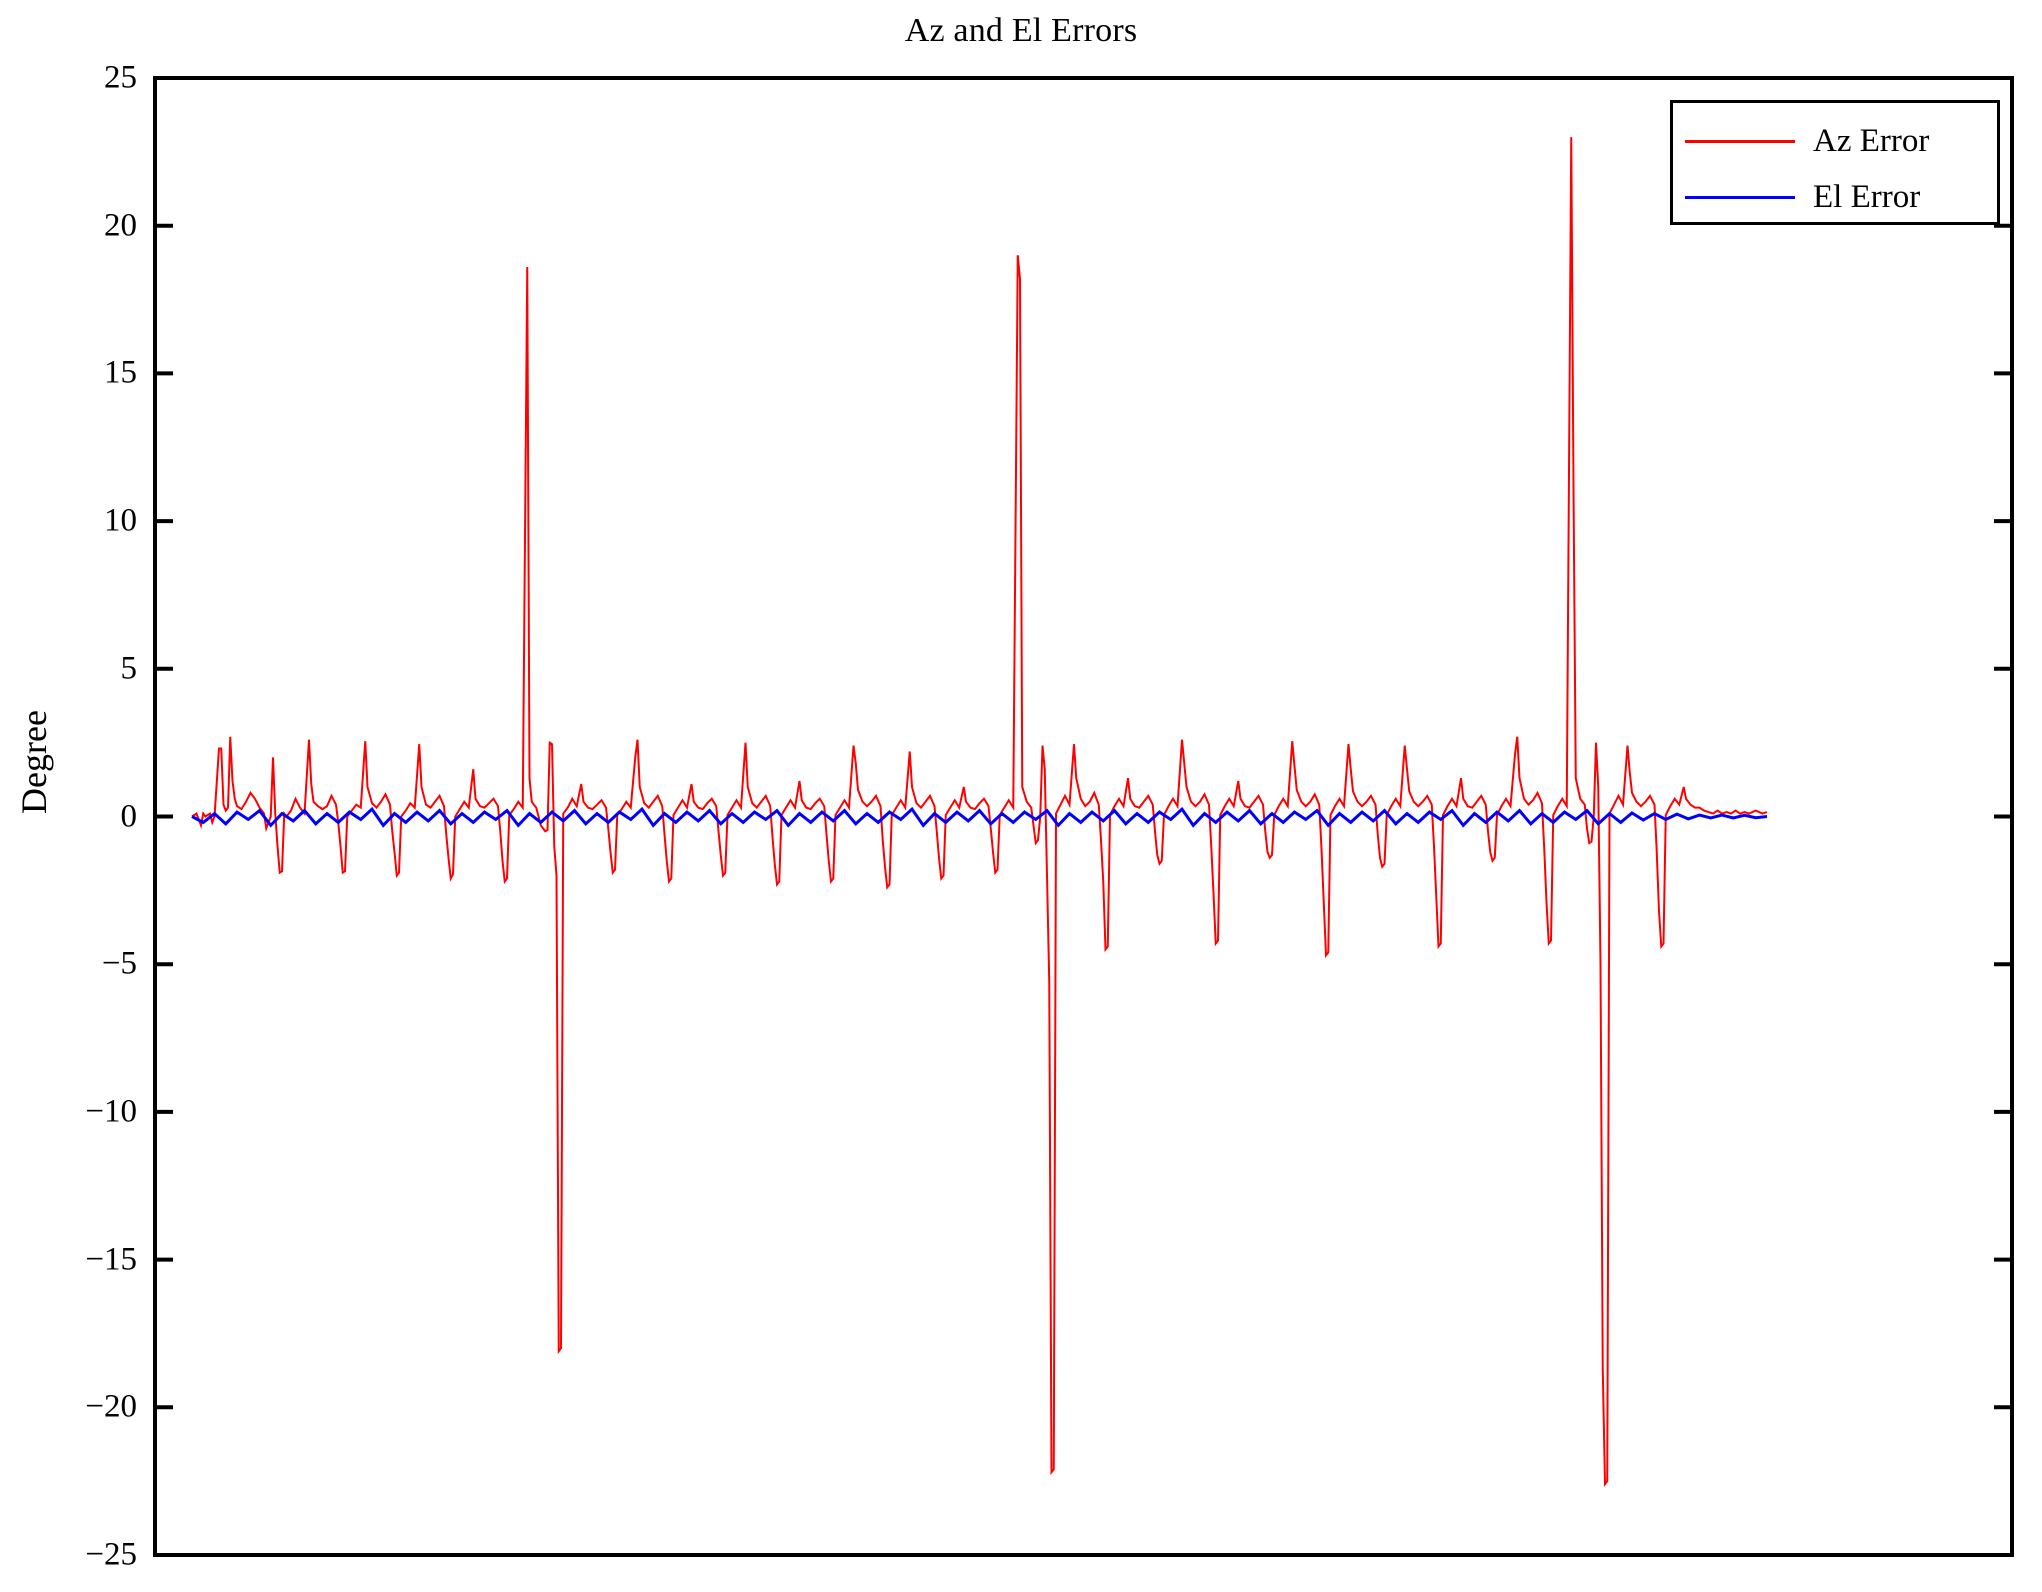 Image resolution: width=2042 pixels, height=1592 pixels. I want to click on y-axis-tick-label: 0, so click(129, 816).